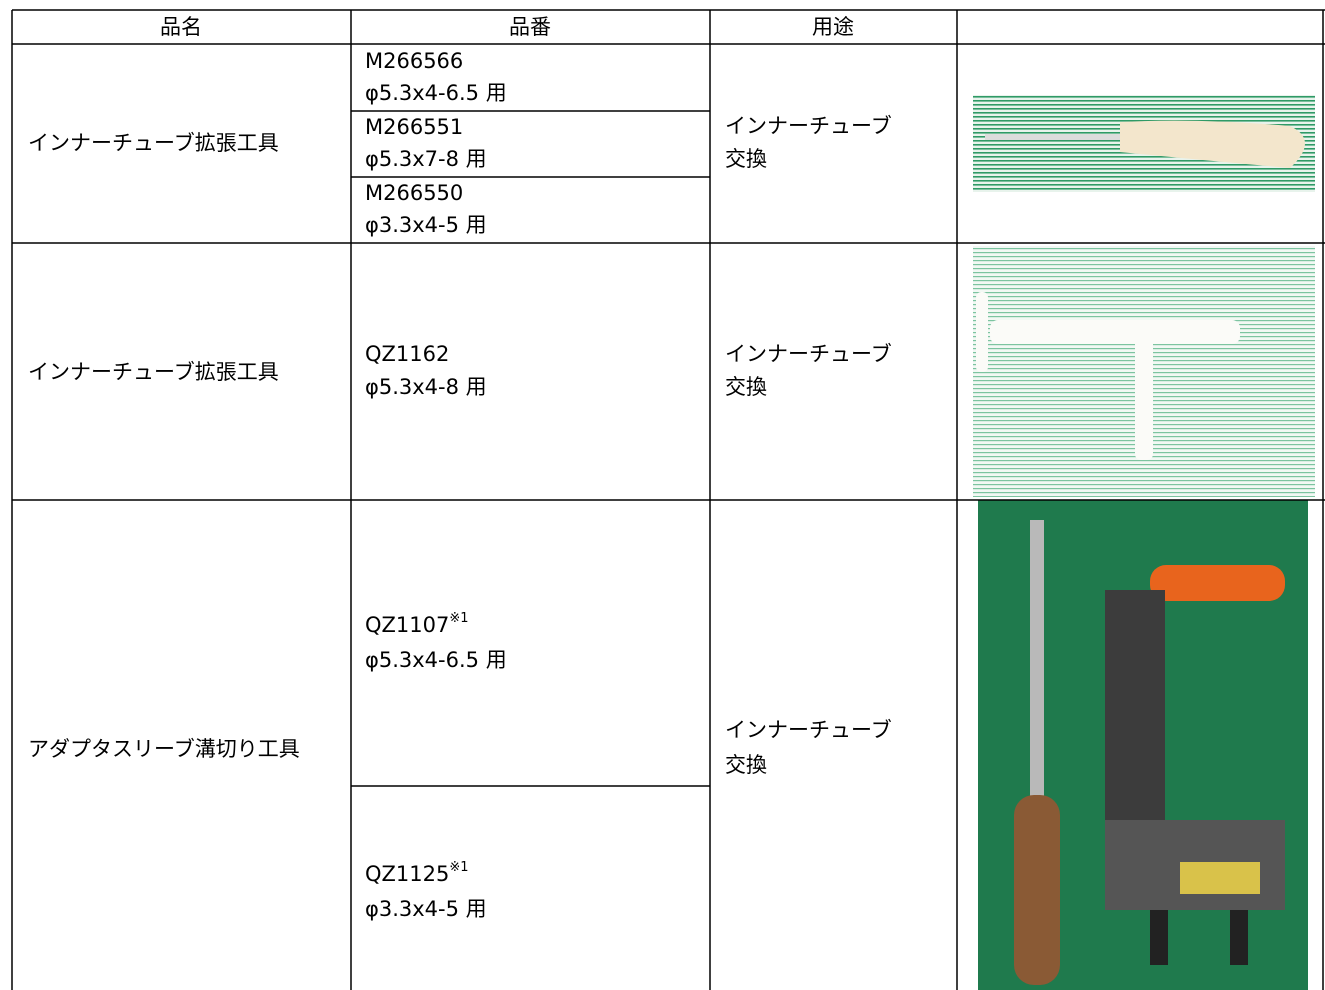 This screenshot has height=990, width=1325. Describe the element at coordinates (1037, 660) in the screenshot. I see `file-blade` at that location.